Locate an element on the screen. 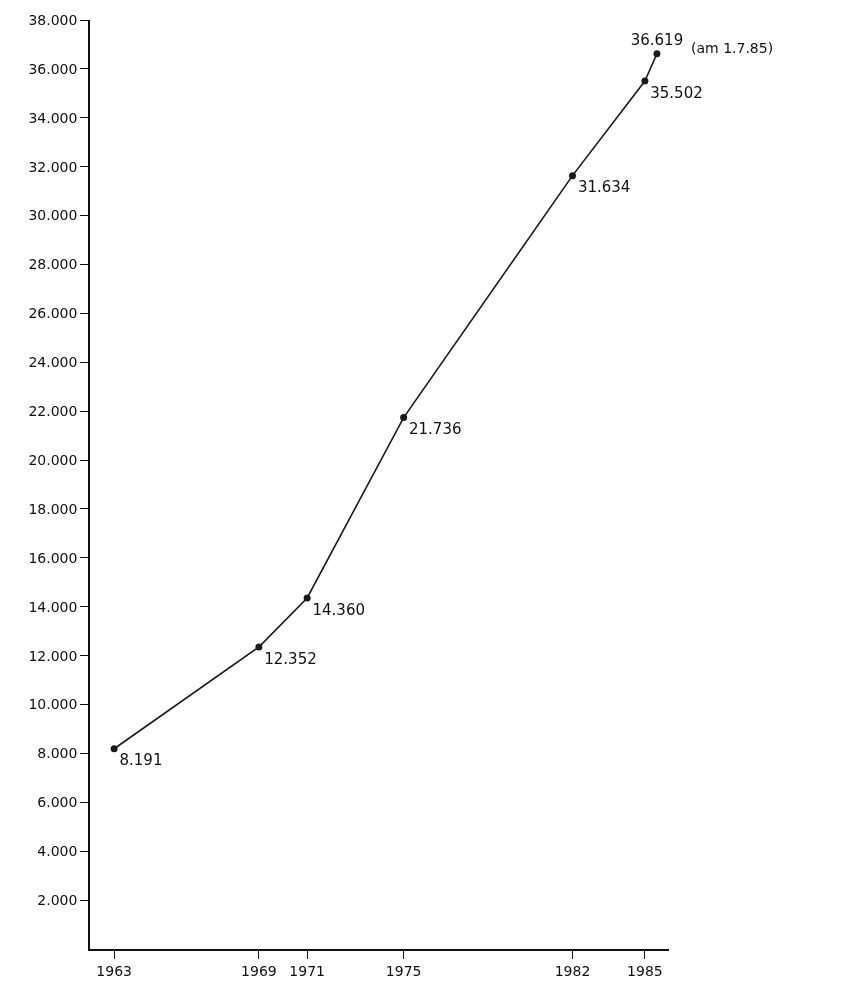 The image size is (849, 1004). x-tick-label: 1969 is located at coordinates (259, 970).